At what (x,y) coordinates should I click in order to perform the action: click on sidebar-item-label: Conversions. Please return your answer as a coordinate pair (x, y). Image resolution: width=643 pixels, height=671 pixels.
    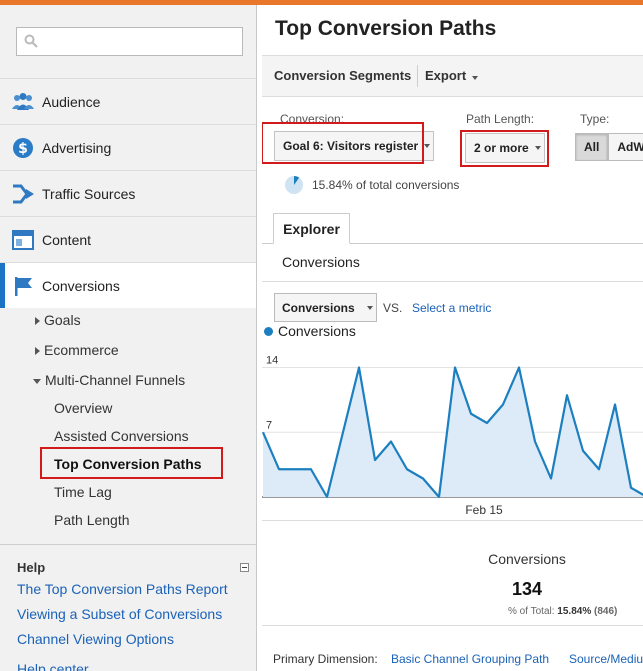
    Looking at the image, I should click on (81, 285).